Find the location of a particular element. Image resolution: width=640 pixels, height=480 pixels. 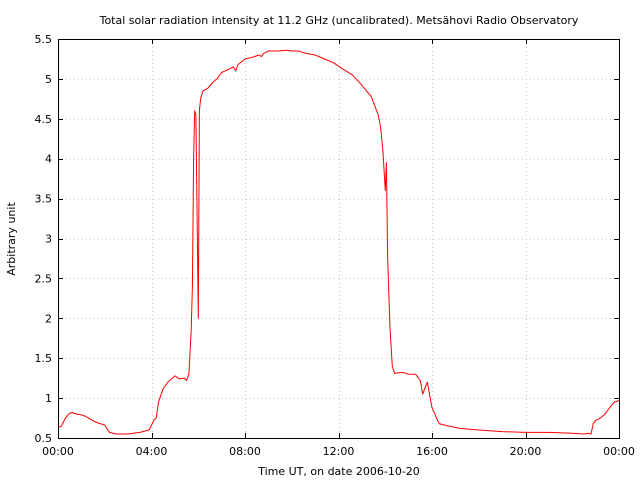

y-tick-label: 5 is located at coordinates (48, 79).